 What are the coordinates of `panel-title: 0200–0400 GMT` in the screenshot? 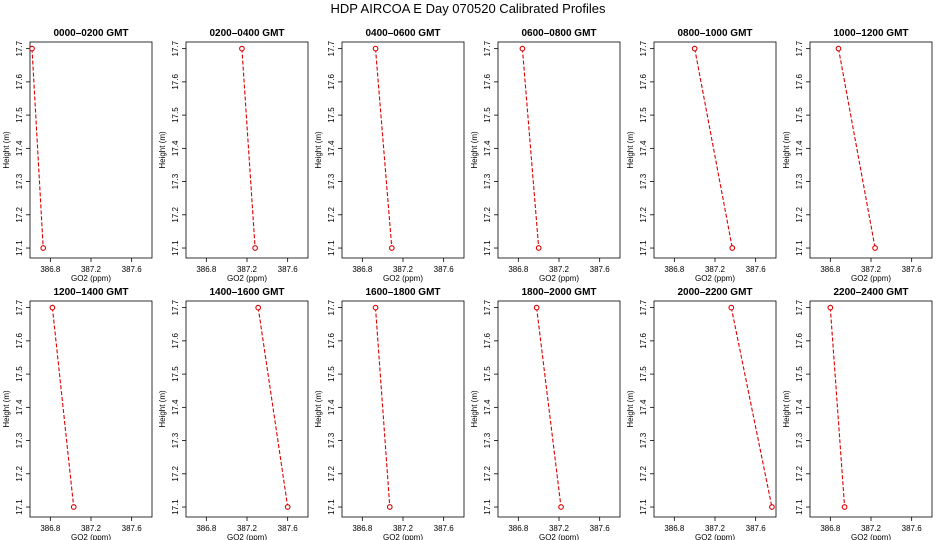 It's located at (246, 33).